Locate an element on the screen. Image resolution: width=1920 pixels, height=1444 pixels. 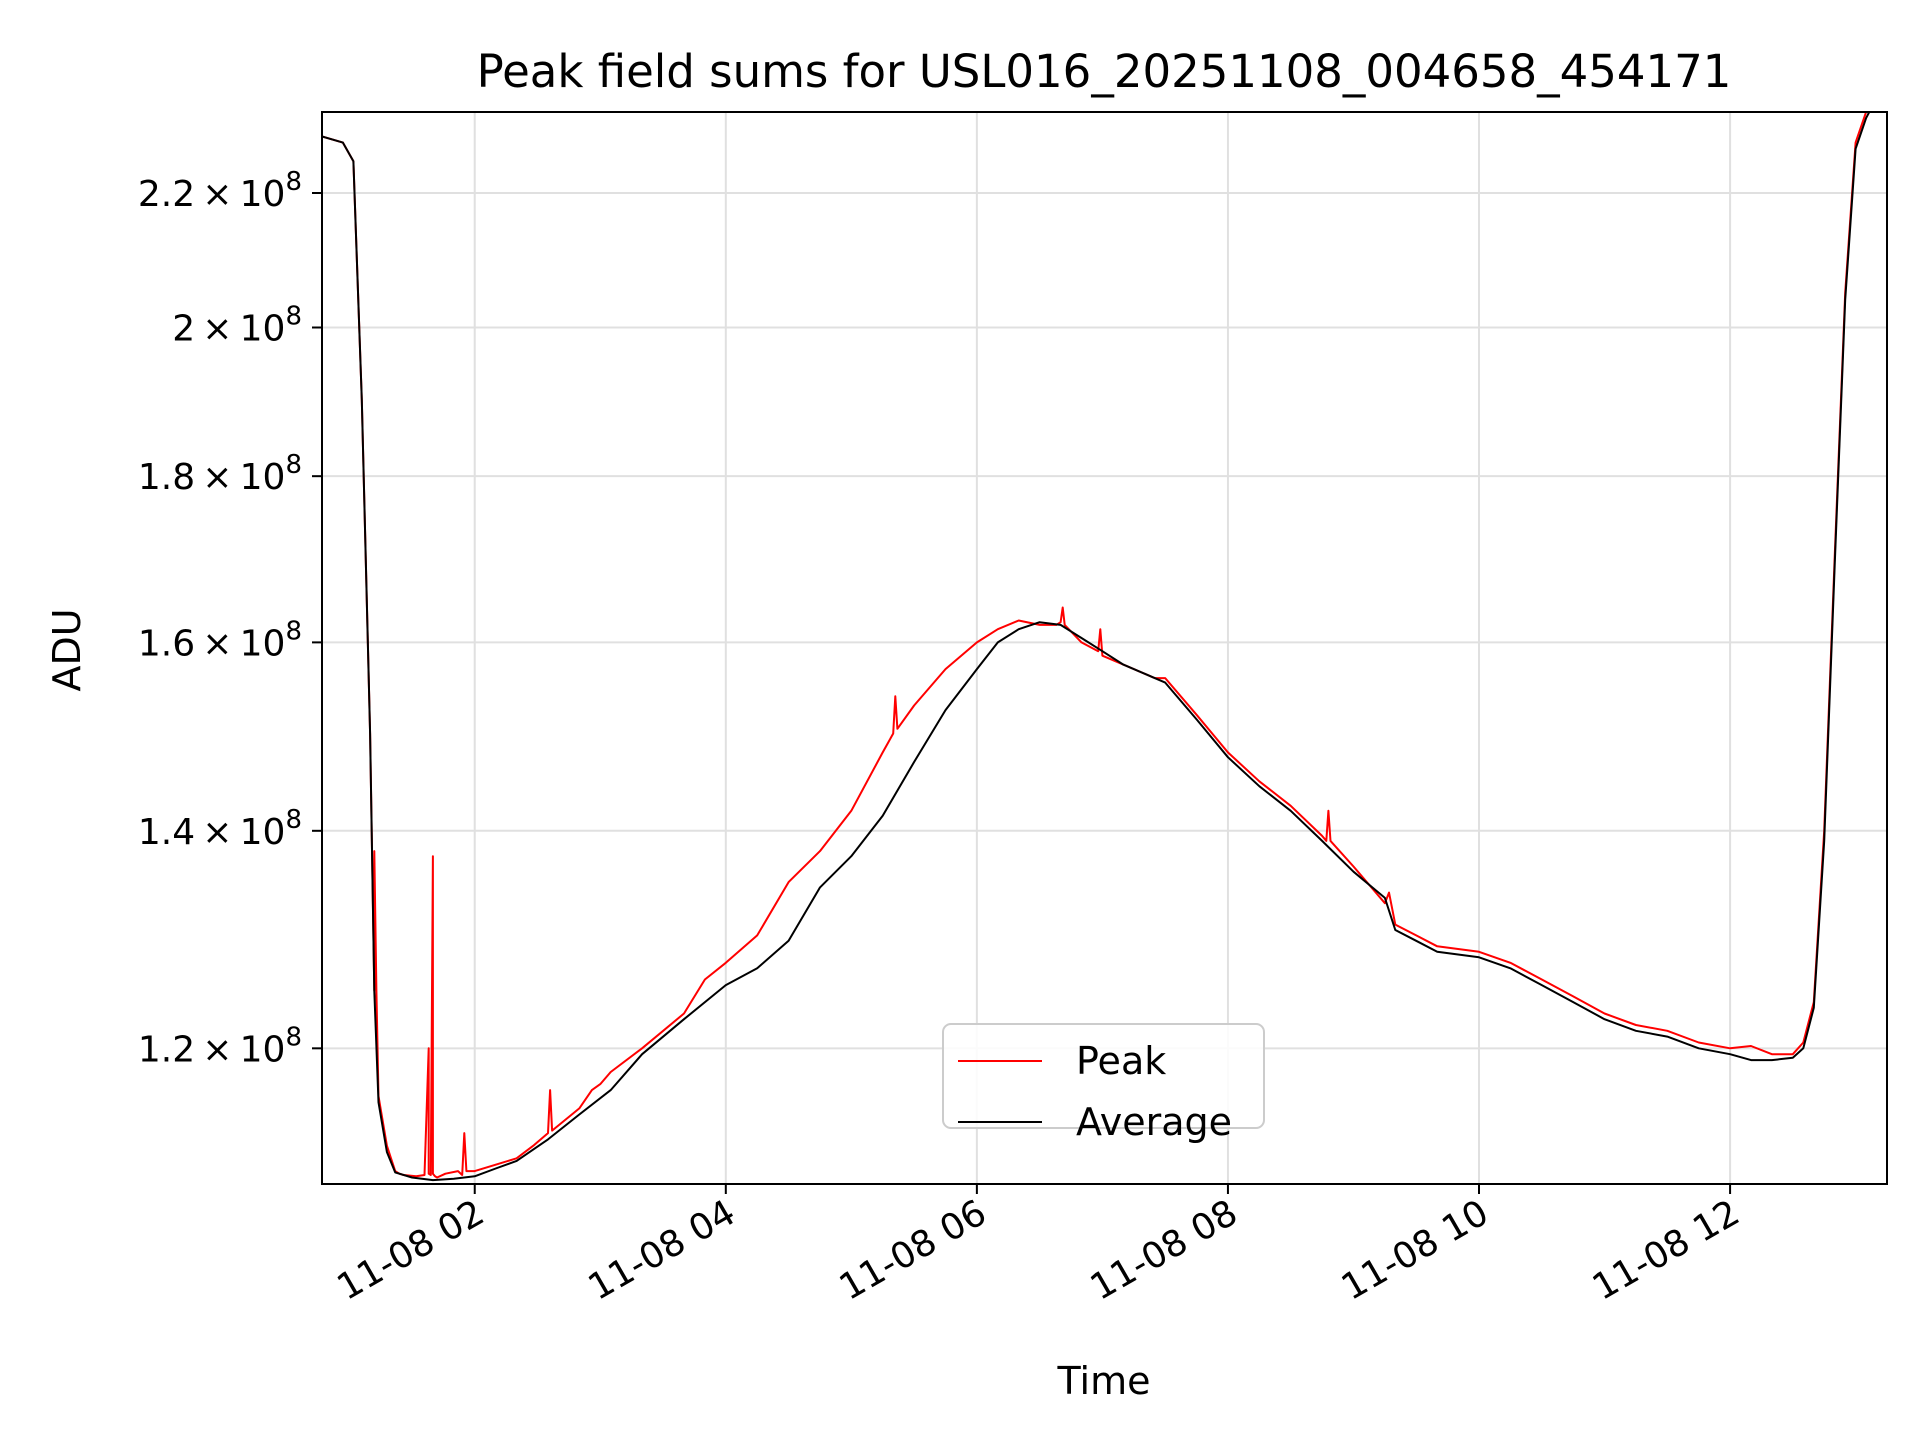
legend: Peak Average is located at coordinates (1103, 1083).